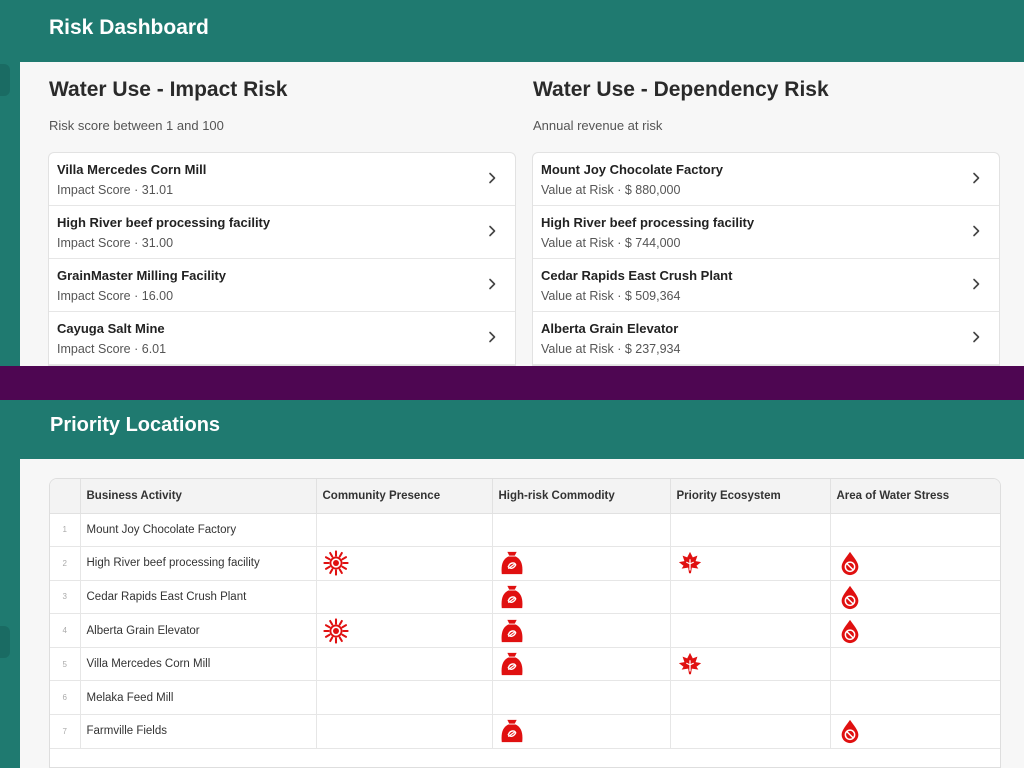  What do you see at coordinates (750, 496) in the screenshot?
I see `column-header: Priority Ecosystem` at bounding box center [750, 496].